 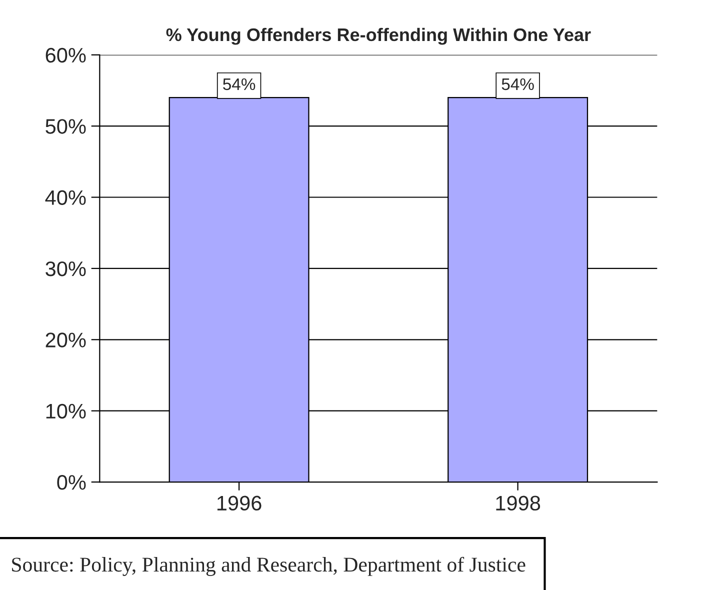 What do you see at coordinates (378, 36) in the screenshot?
I see `chart-title: % Young Offenders Re-offending Within One Year` at bounding box center [378, 36].